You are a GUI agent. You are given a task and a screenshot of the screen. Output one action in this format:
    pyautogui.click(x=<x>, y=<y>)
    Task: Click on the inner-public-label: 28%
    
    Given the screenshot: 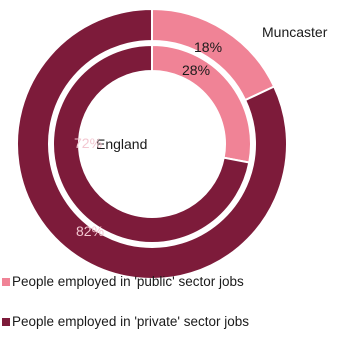 What is the action you would take?
    pyautogui.click(x=196, y=70)
    